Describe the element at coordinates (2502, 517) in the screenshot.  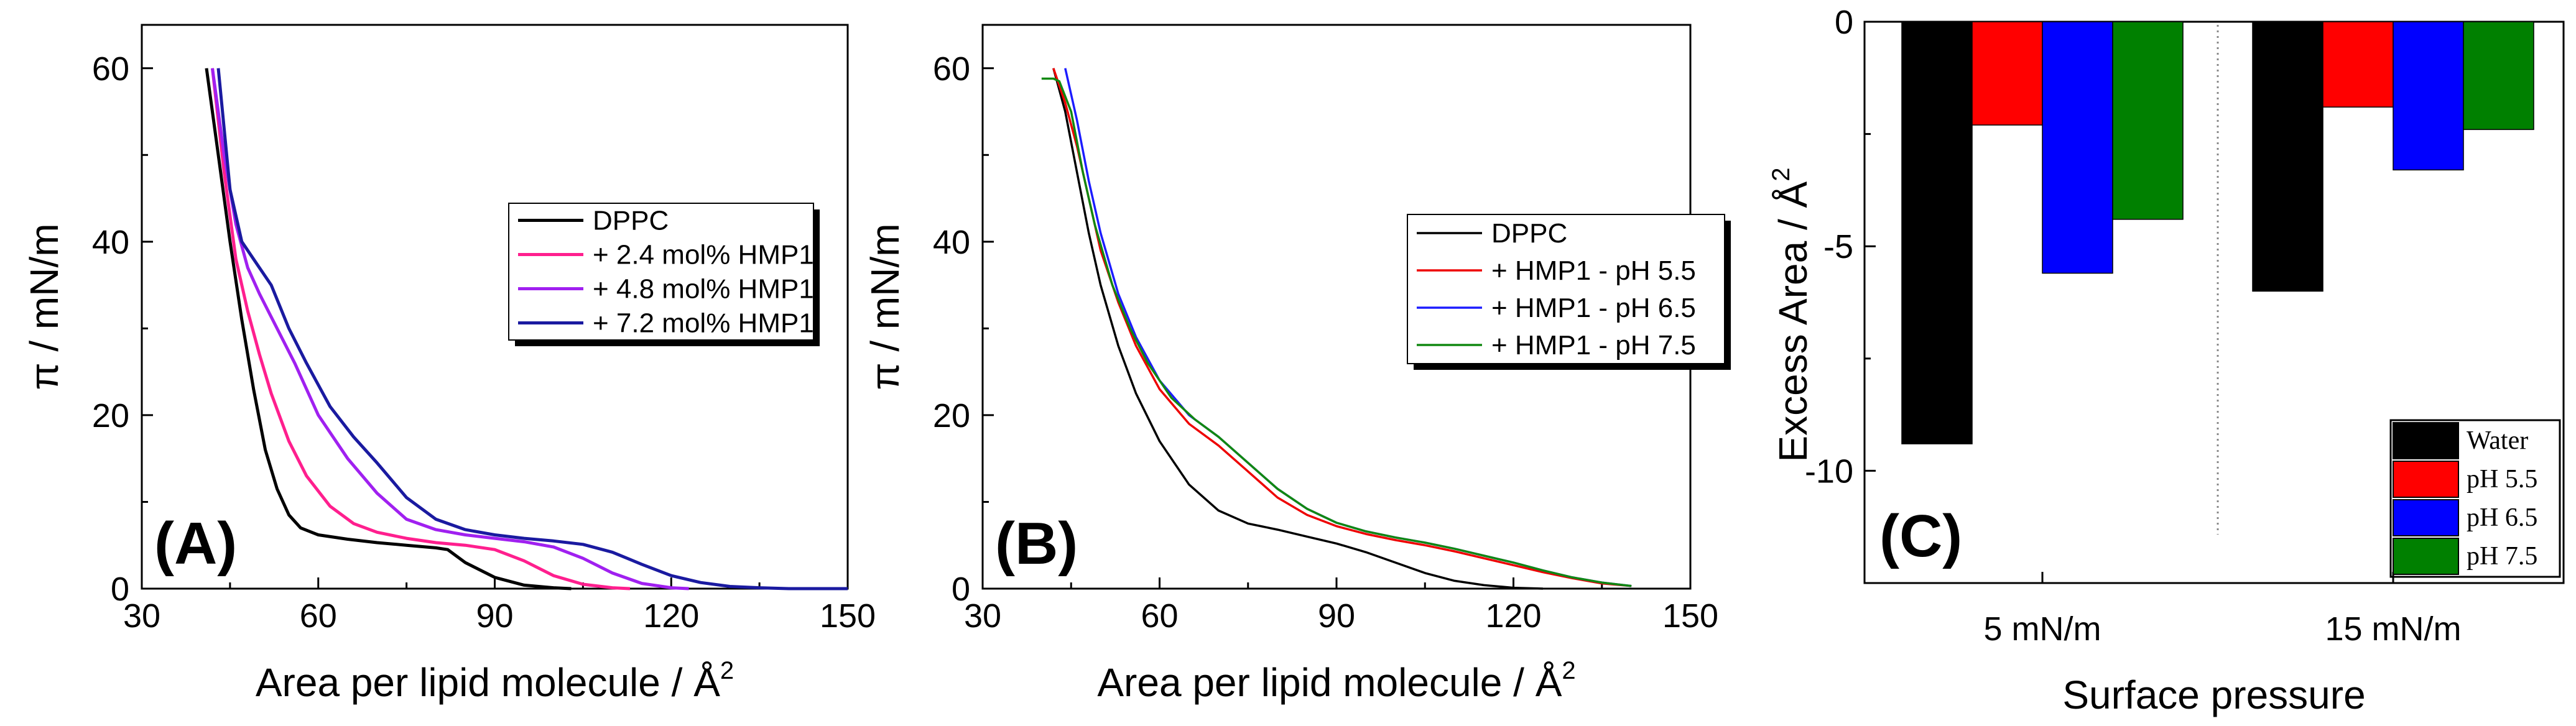
I see `legend-label-c-2: pH 6.5` at that location.